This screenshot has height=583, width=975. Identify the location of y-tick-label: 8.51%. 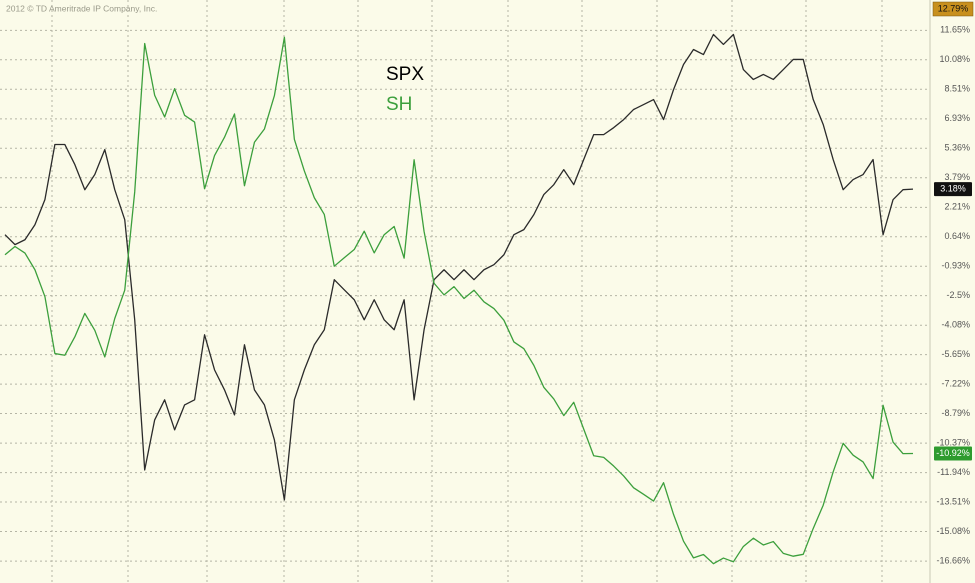
(957, 89).